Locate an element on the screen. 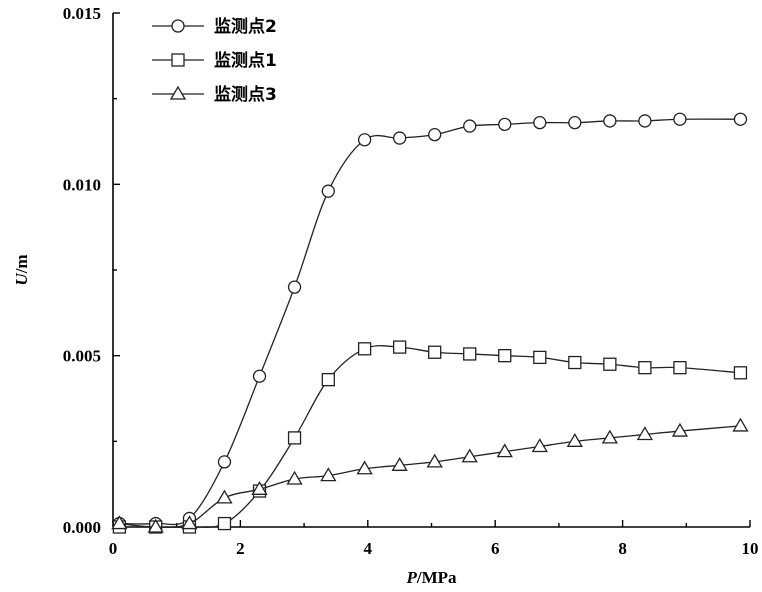 The width and height of the screenshot is (762, 592). legend-item: 监测点1 is located at coordinates (214, 60).